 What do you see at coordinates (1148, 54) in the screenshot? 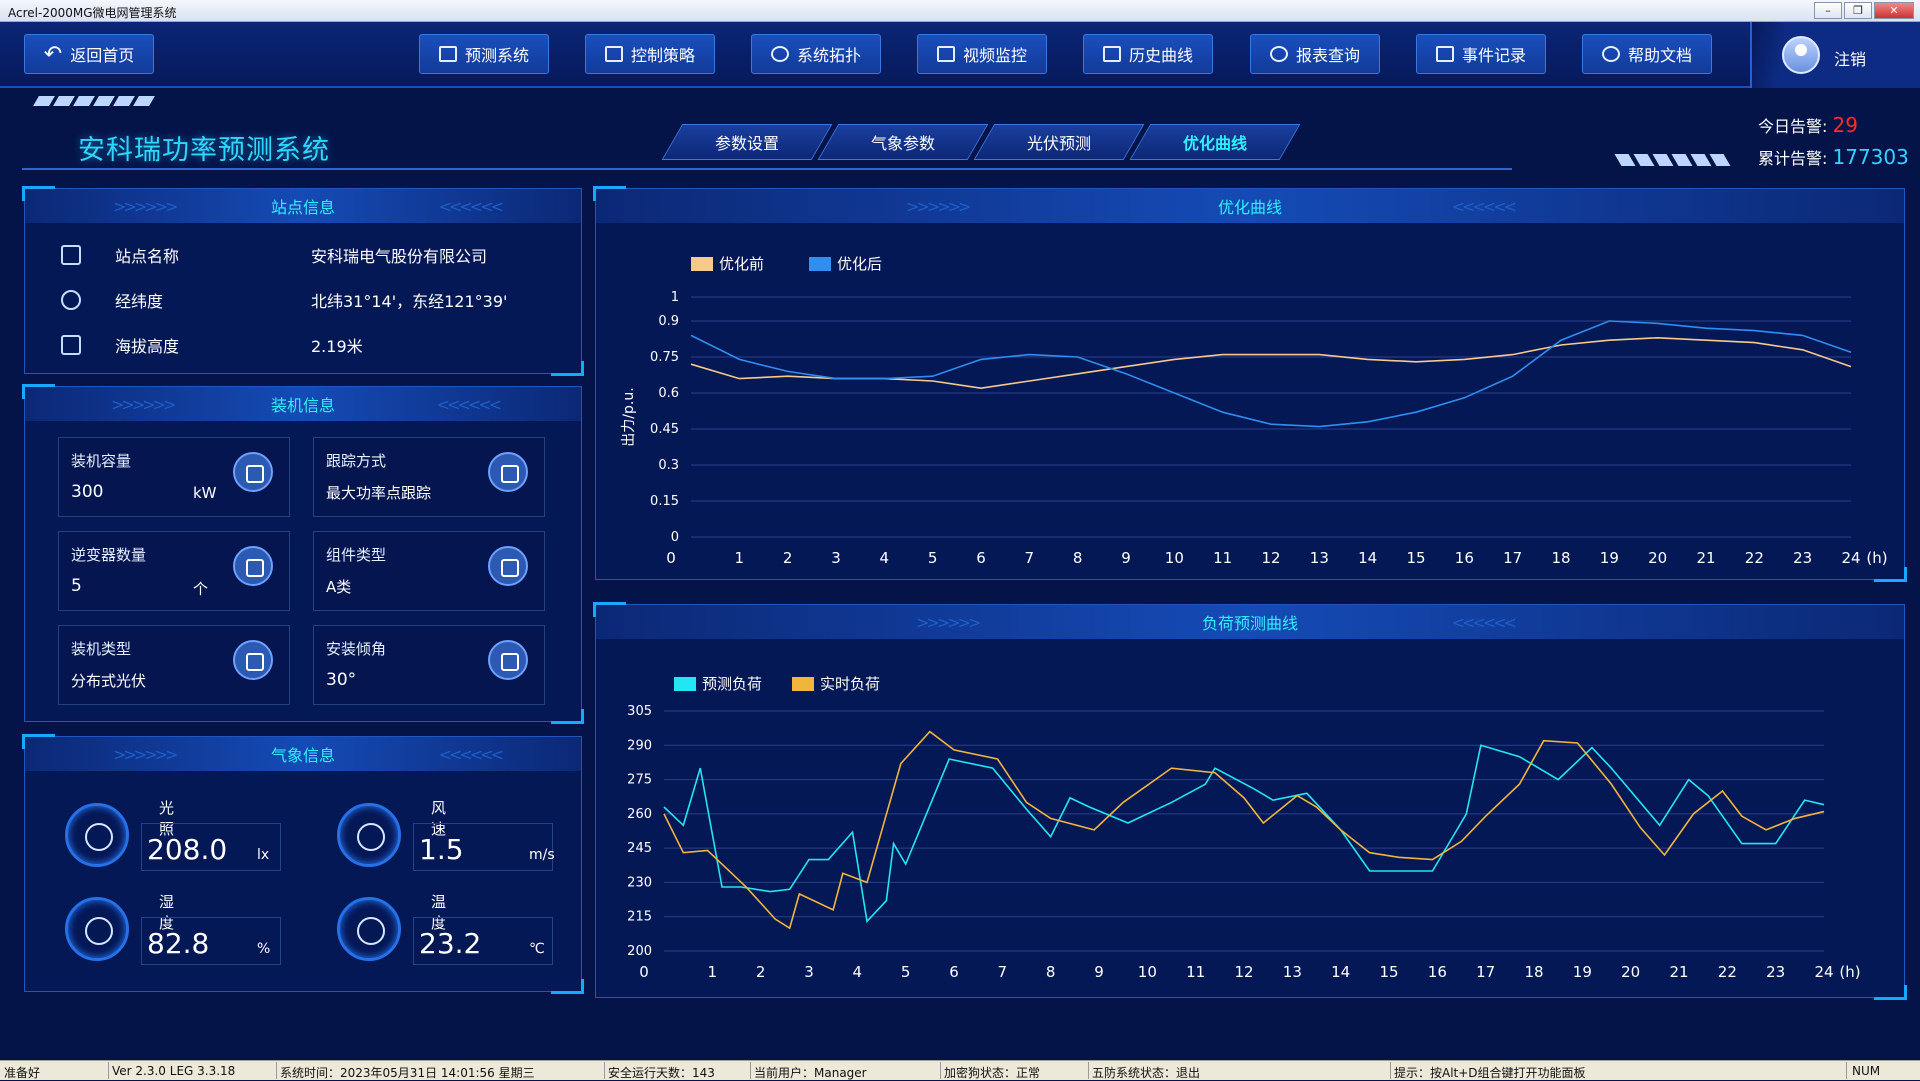
I see `nav-history-curve: 历史曲线` at bounding box center [1148, 54].